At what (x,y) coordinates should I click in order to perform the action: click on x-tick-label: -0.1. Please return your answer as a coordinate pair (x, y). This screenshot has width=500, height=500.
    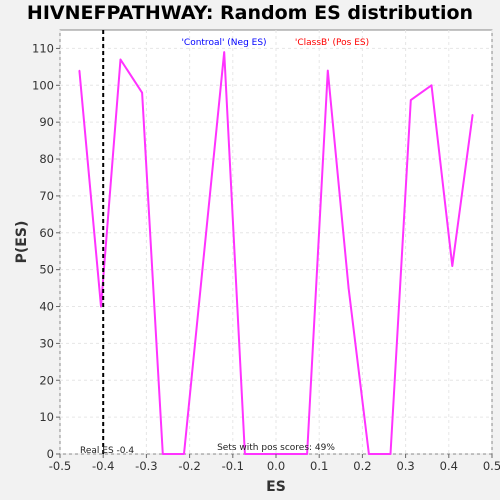
    Looking at the image, I should click on (233, 466).